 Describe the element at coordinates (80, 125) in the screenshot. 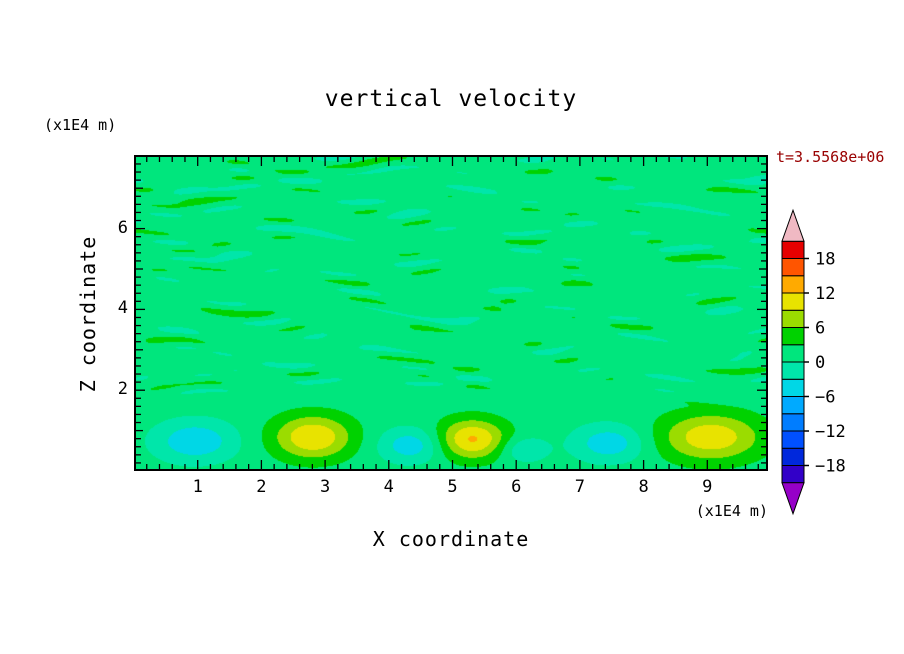

I see `z-axis-unit-label: (x1E4 m)` at that location.